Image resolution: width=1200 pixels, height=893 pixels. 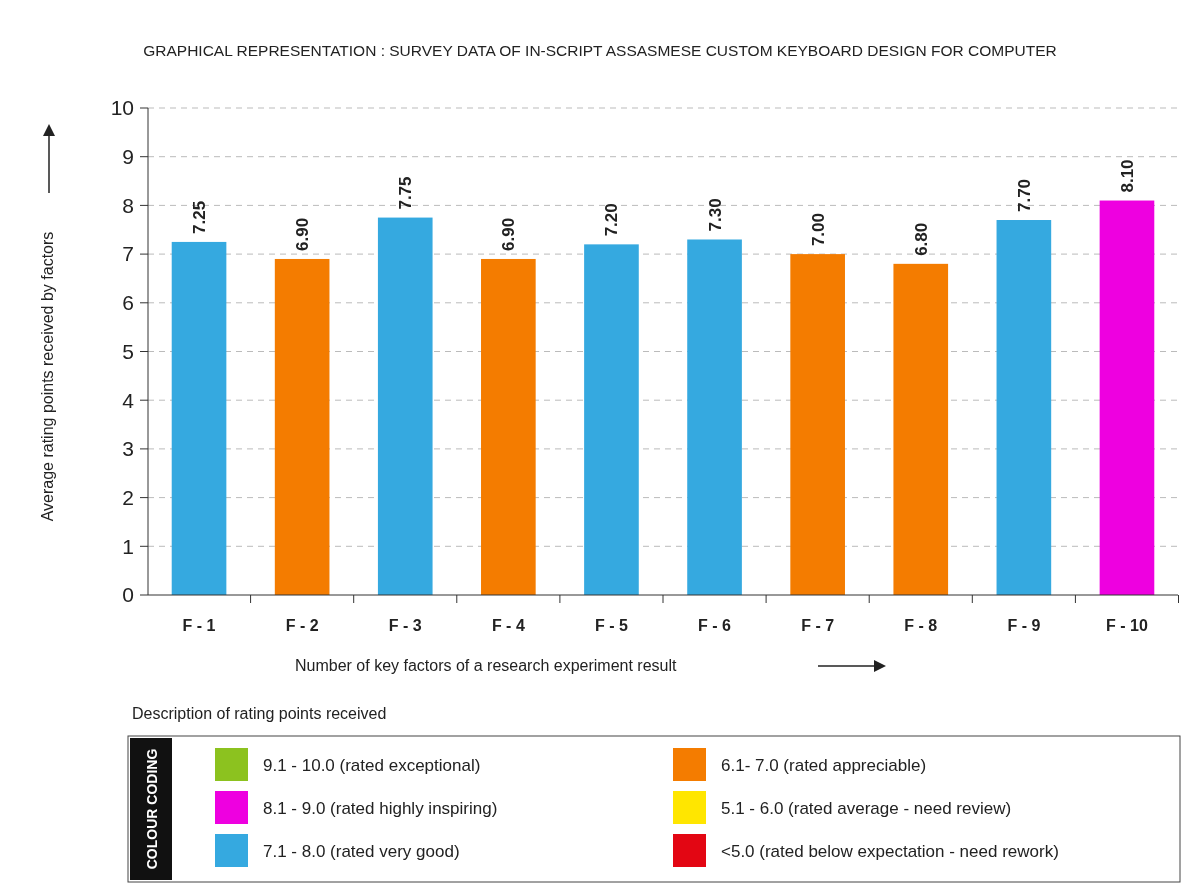 What do you see at coordinates (715, 215) in the screenshot?
I see `data-label: 7.30` at bounding box center [715, 215].